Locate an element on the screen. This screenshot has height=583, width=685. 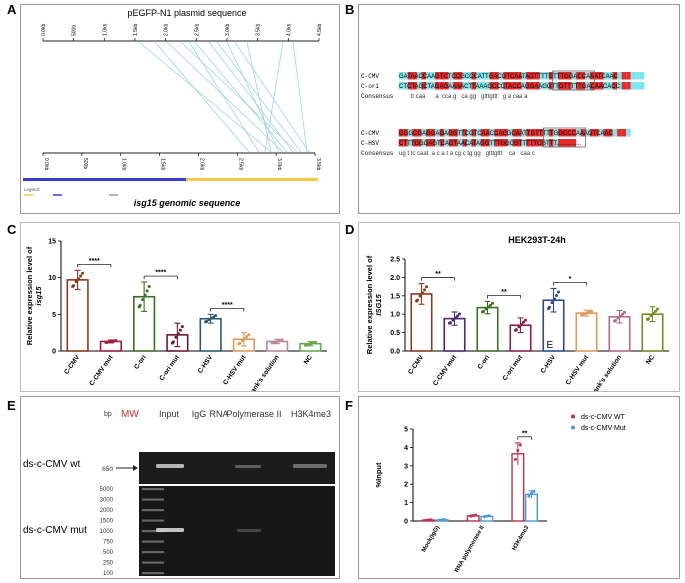
x-tick-label: NC is located at coordinates (308, 360).